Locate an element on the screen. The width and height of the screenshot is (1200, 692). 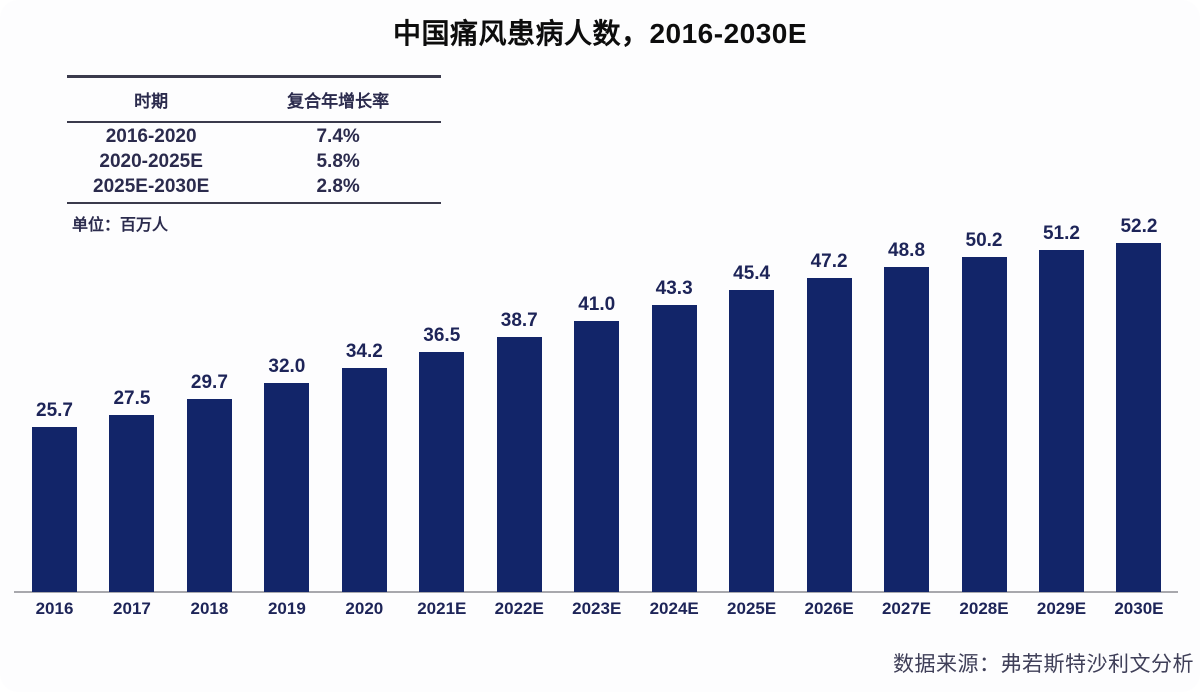
x-axis-label: 2023E is located at coordinates (597, 608).